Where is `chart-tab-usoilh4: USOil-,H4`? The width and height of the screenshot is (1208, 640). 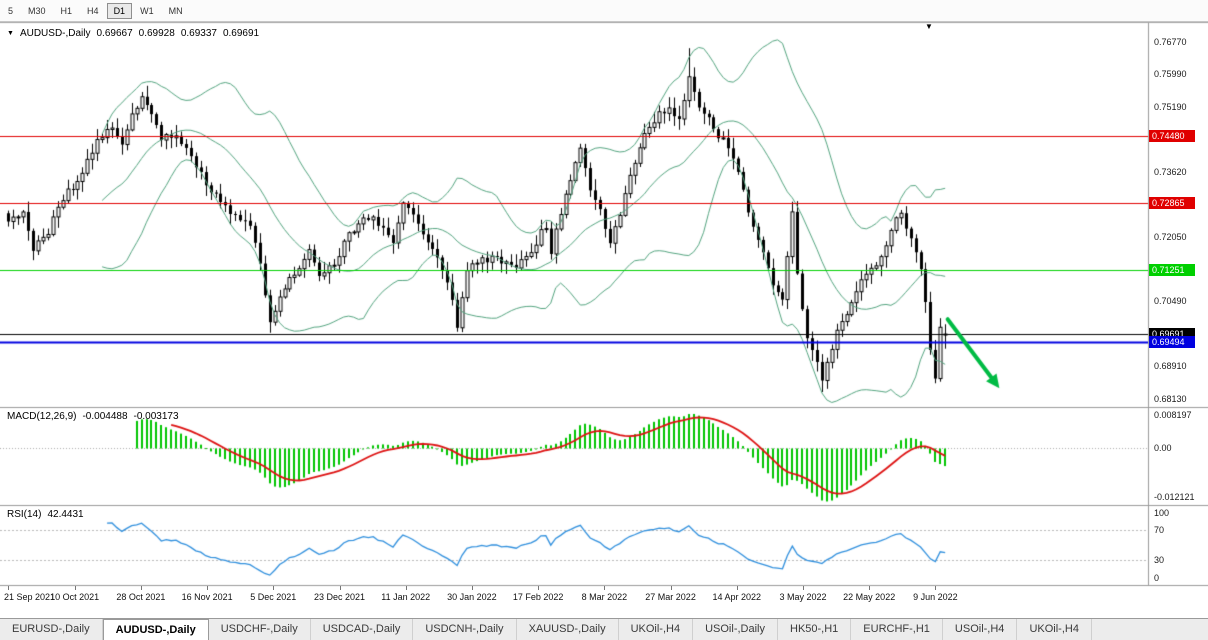 chart-tab-usoilh4: USOil-,H4 is located at coordinates (980, 629).